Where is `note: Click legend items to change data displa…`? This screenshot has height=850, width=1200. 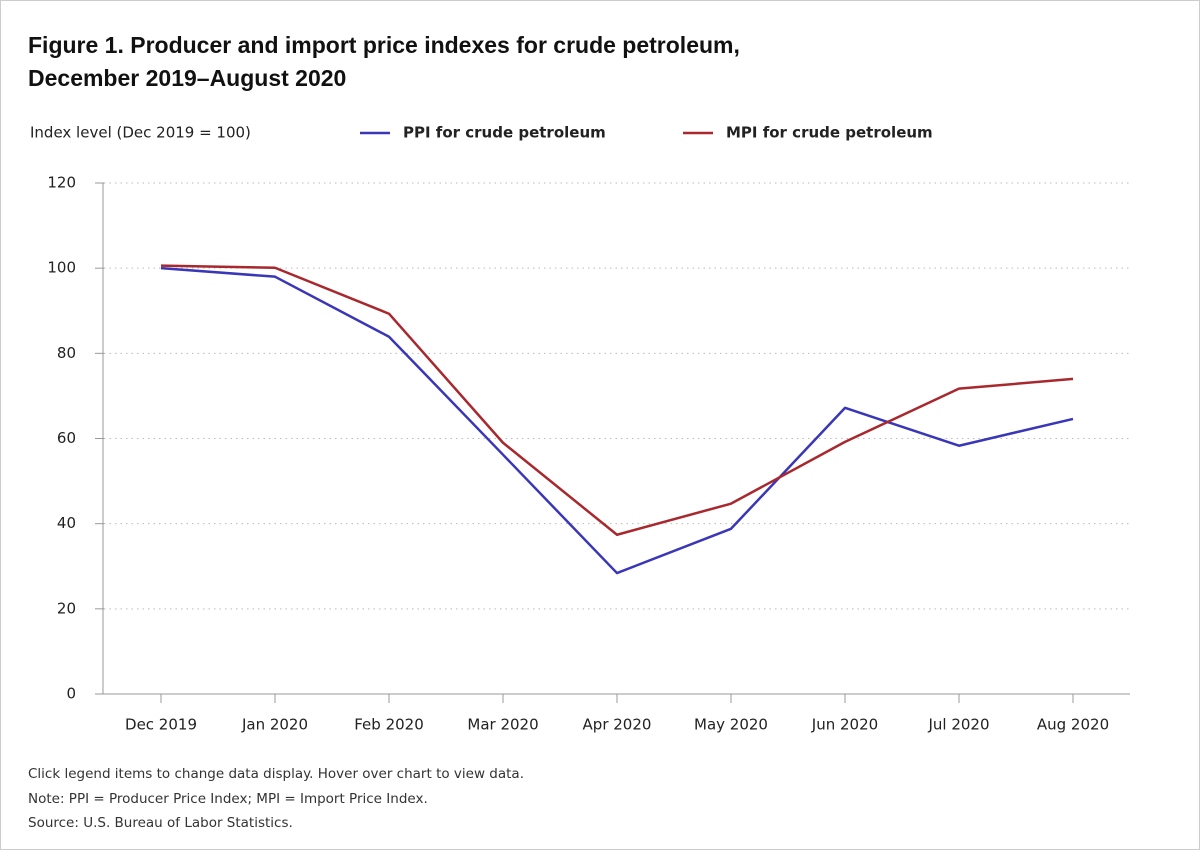
note: Click legend items to change data displa… is located at coordinates (276, 774).